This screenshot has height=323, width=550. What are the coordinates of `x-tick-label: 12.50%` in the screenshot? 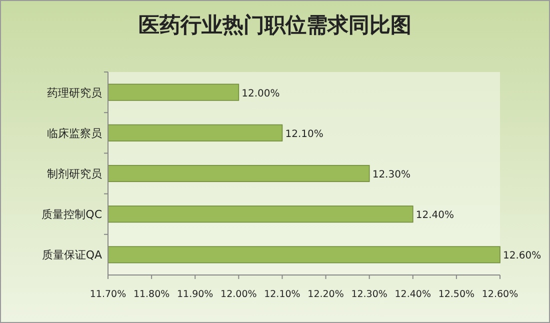 It's located at (456, 294).